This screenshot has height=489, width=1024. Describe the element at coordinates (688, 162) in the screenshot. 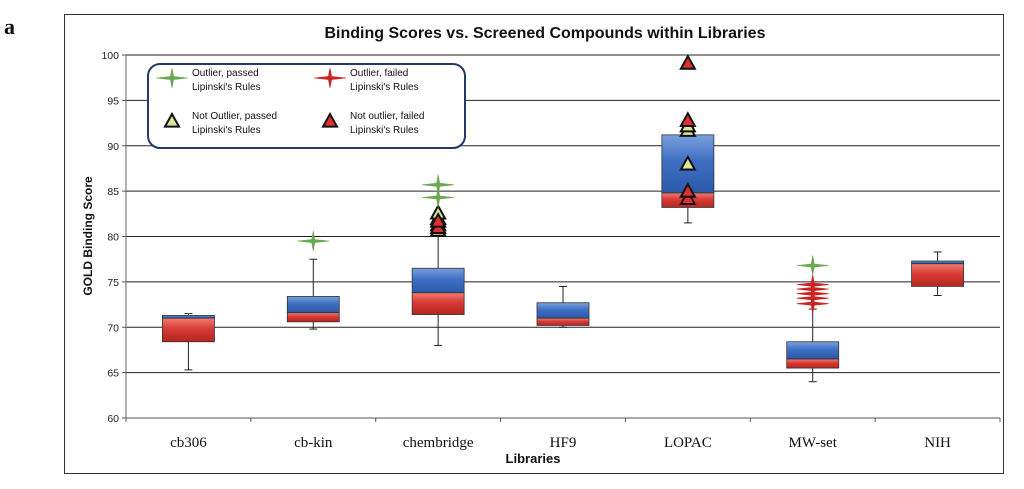

I see `triangle-passed-point` at that location.